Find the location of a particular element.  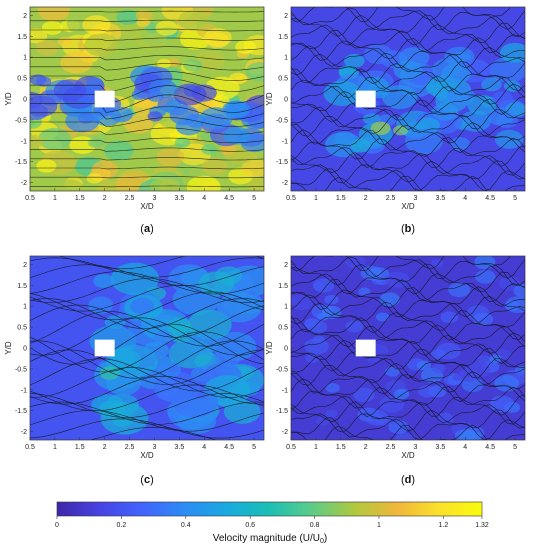

x-tick-label: 4.5 is located at coordinates (229, 198).